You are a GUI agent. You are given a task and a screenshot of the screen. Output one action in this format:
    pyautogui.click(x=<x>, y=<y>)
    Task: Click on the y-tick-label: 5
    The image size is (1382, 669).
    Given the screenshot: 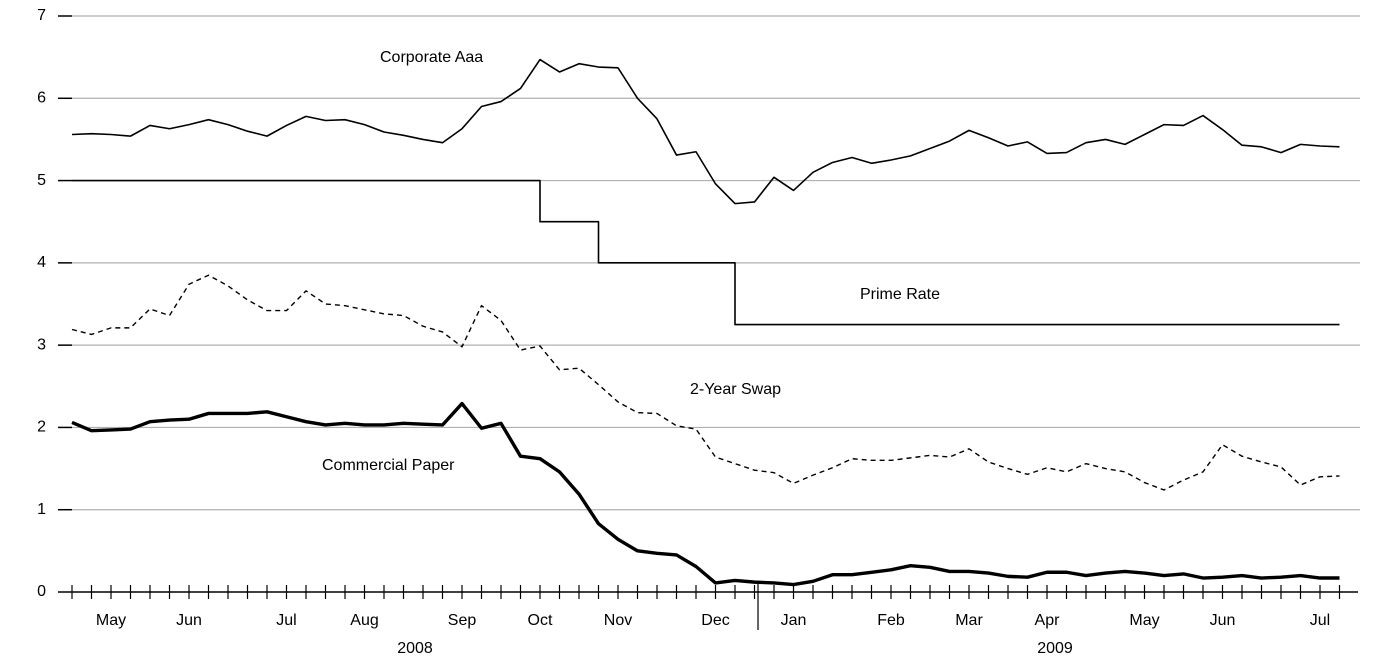 What is the action you would take?
    pyautogui.click(x=41, y=180)
    